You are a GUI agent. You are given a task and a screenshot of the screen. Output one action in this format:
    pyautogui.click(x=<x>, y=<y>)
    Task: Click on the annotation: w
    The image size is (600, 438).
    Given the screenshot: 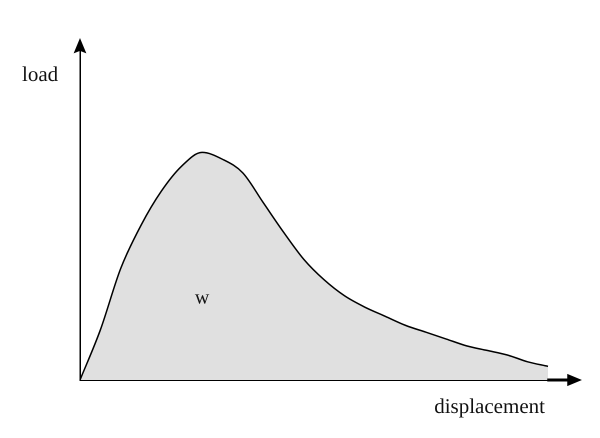 What is the action you would take?
    pyautogui.click(x=202, y=297)
    